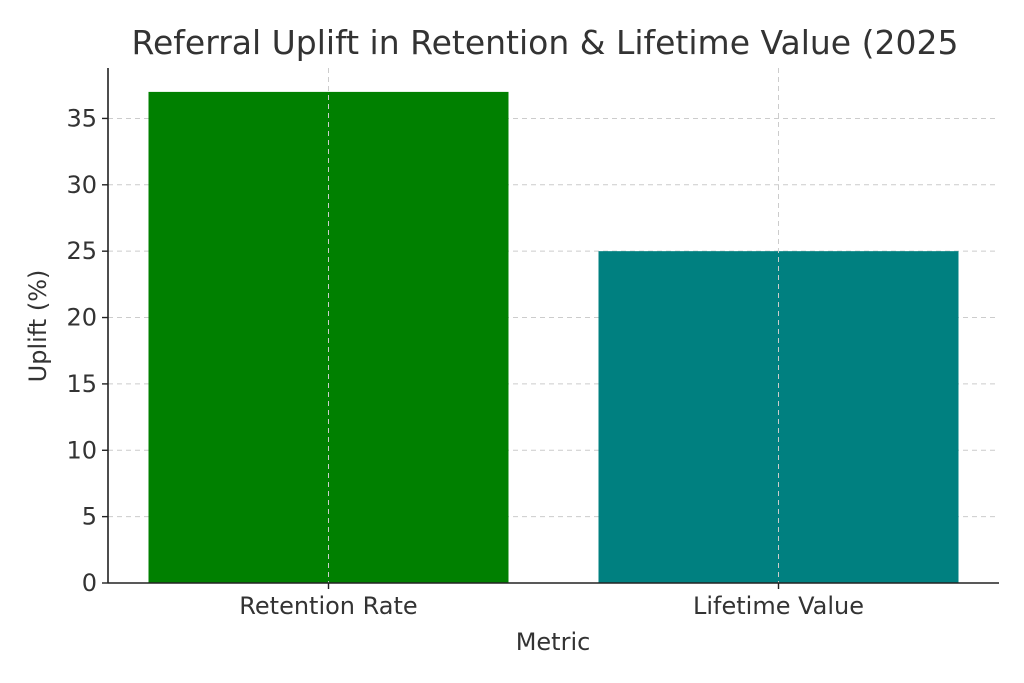  I want to click on x-tick-label: Retention Rate, so click(328, 606).